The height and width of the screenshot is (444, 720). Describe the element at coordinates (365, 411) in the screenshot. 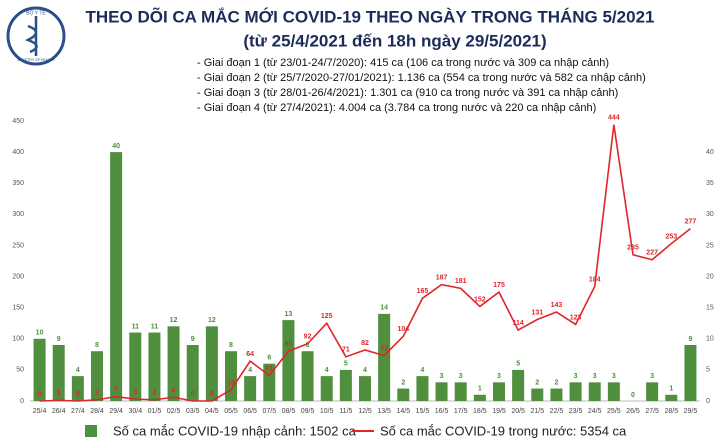

I see `x-tick-label: 12/5` at that location.